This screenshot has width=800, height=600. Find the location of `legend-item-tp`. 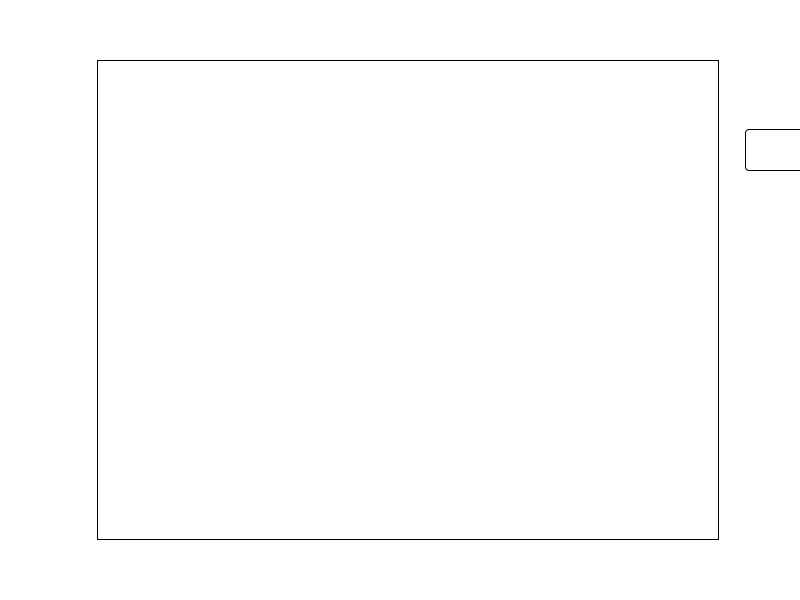

legend-item-tp is located at coordinates (776, 142).